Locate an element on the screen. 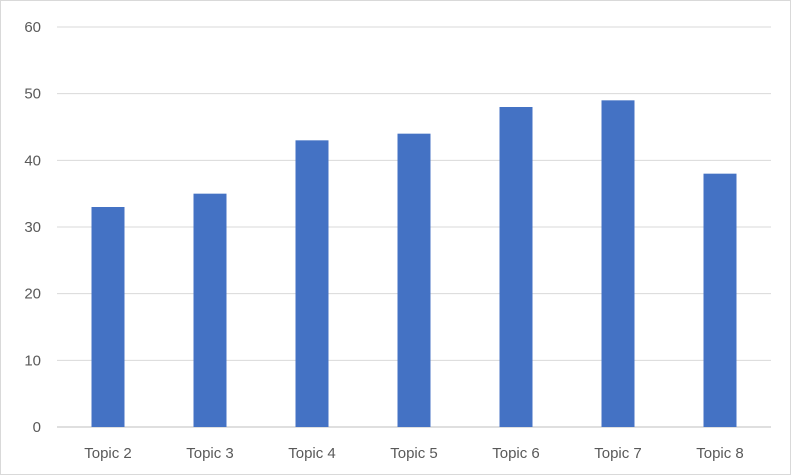 The image size is (791, 476). y-tick-label: 20 is located at coordinates (32, 294).